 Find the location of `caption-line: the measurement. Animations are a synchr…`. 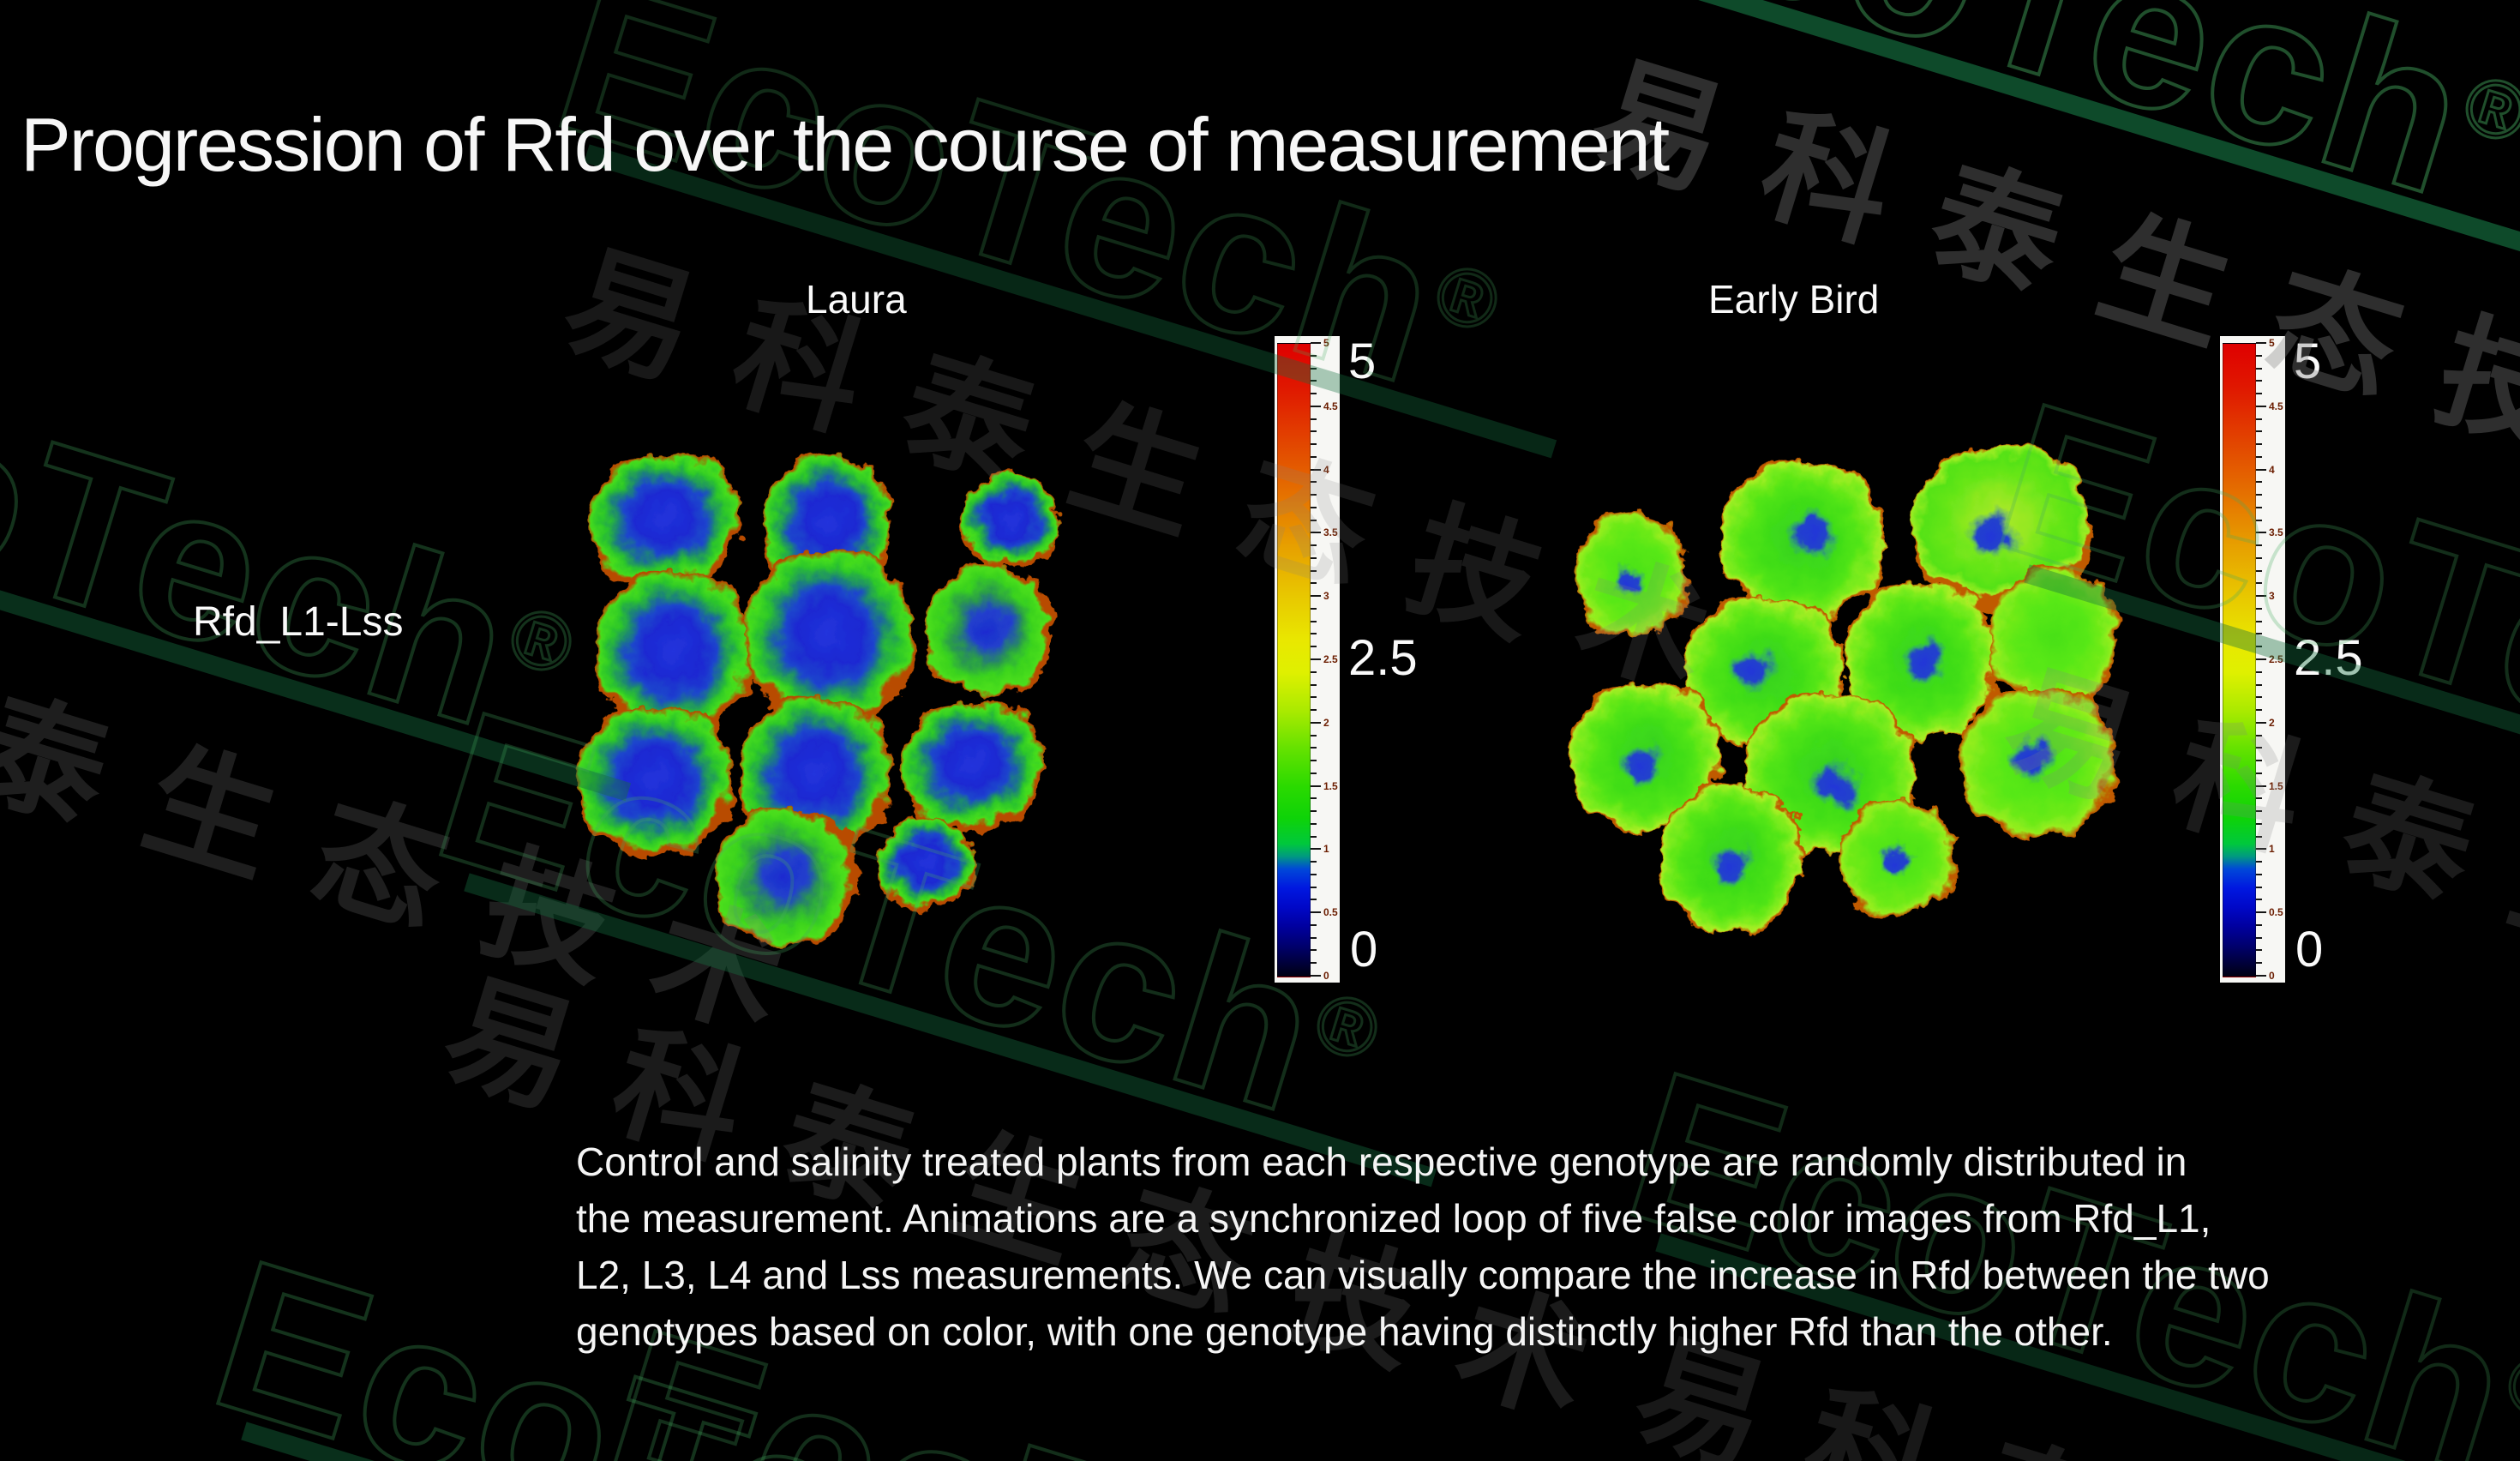

caption-line: the measurement. Animations are a synchr… is located at coordinates (1393, 1218).